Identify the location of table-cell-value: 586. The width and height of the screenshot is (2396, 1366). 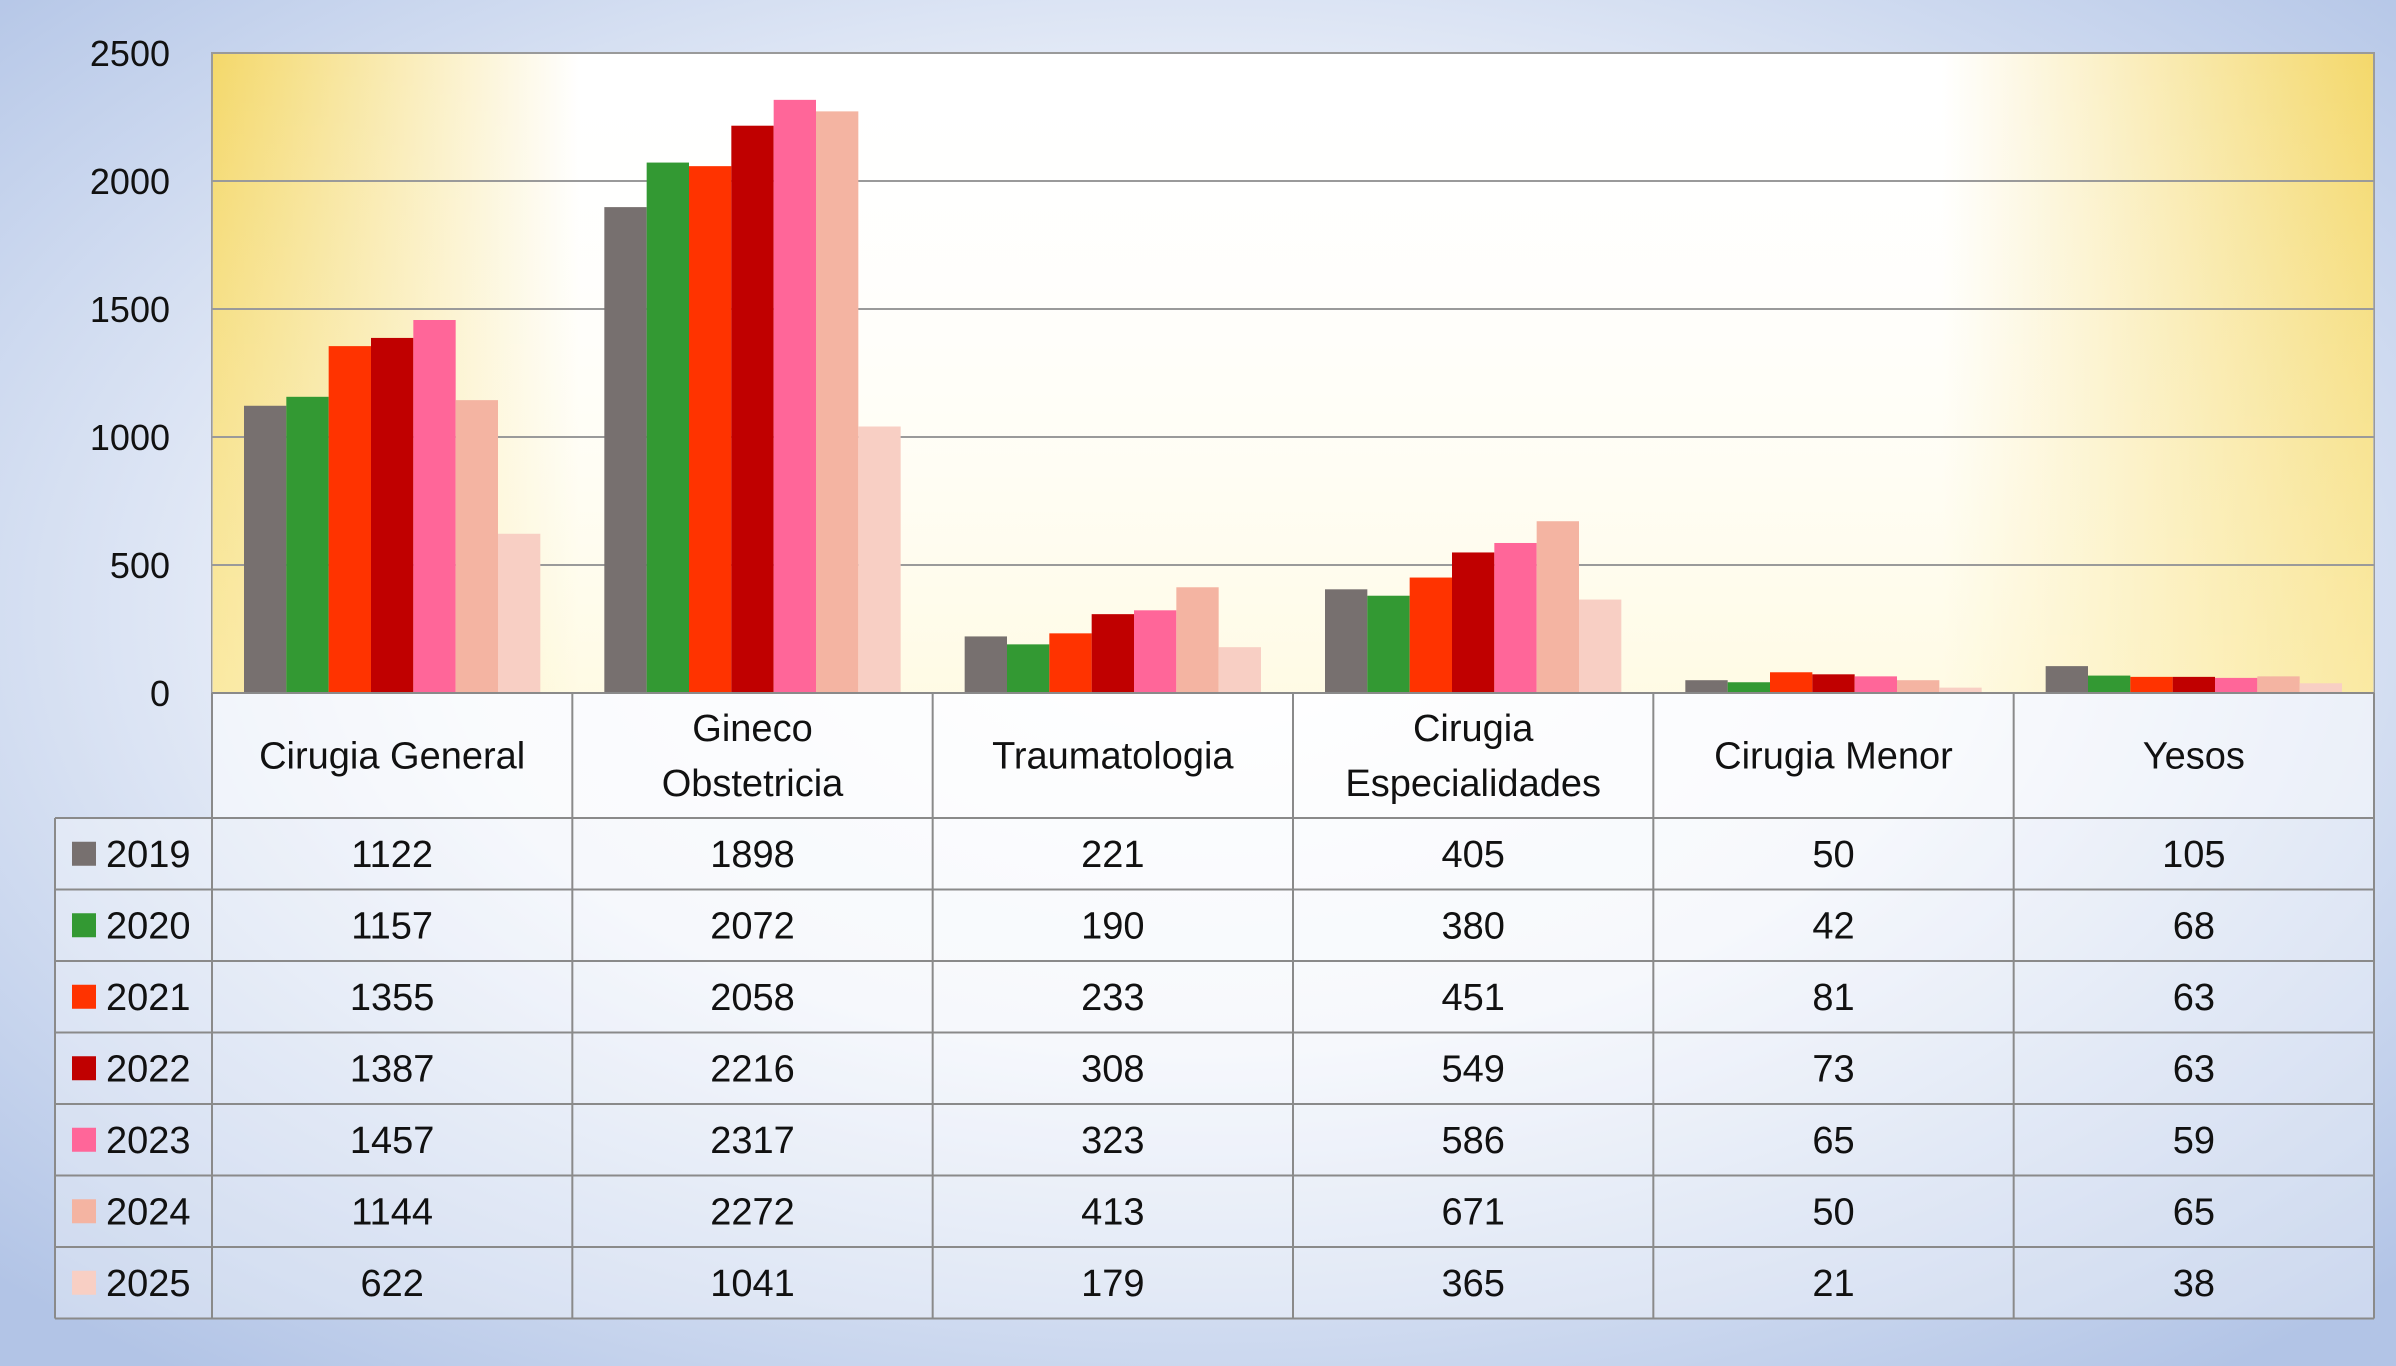
(1472, 1141).